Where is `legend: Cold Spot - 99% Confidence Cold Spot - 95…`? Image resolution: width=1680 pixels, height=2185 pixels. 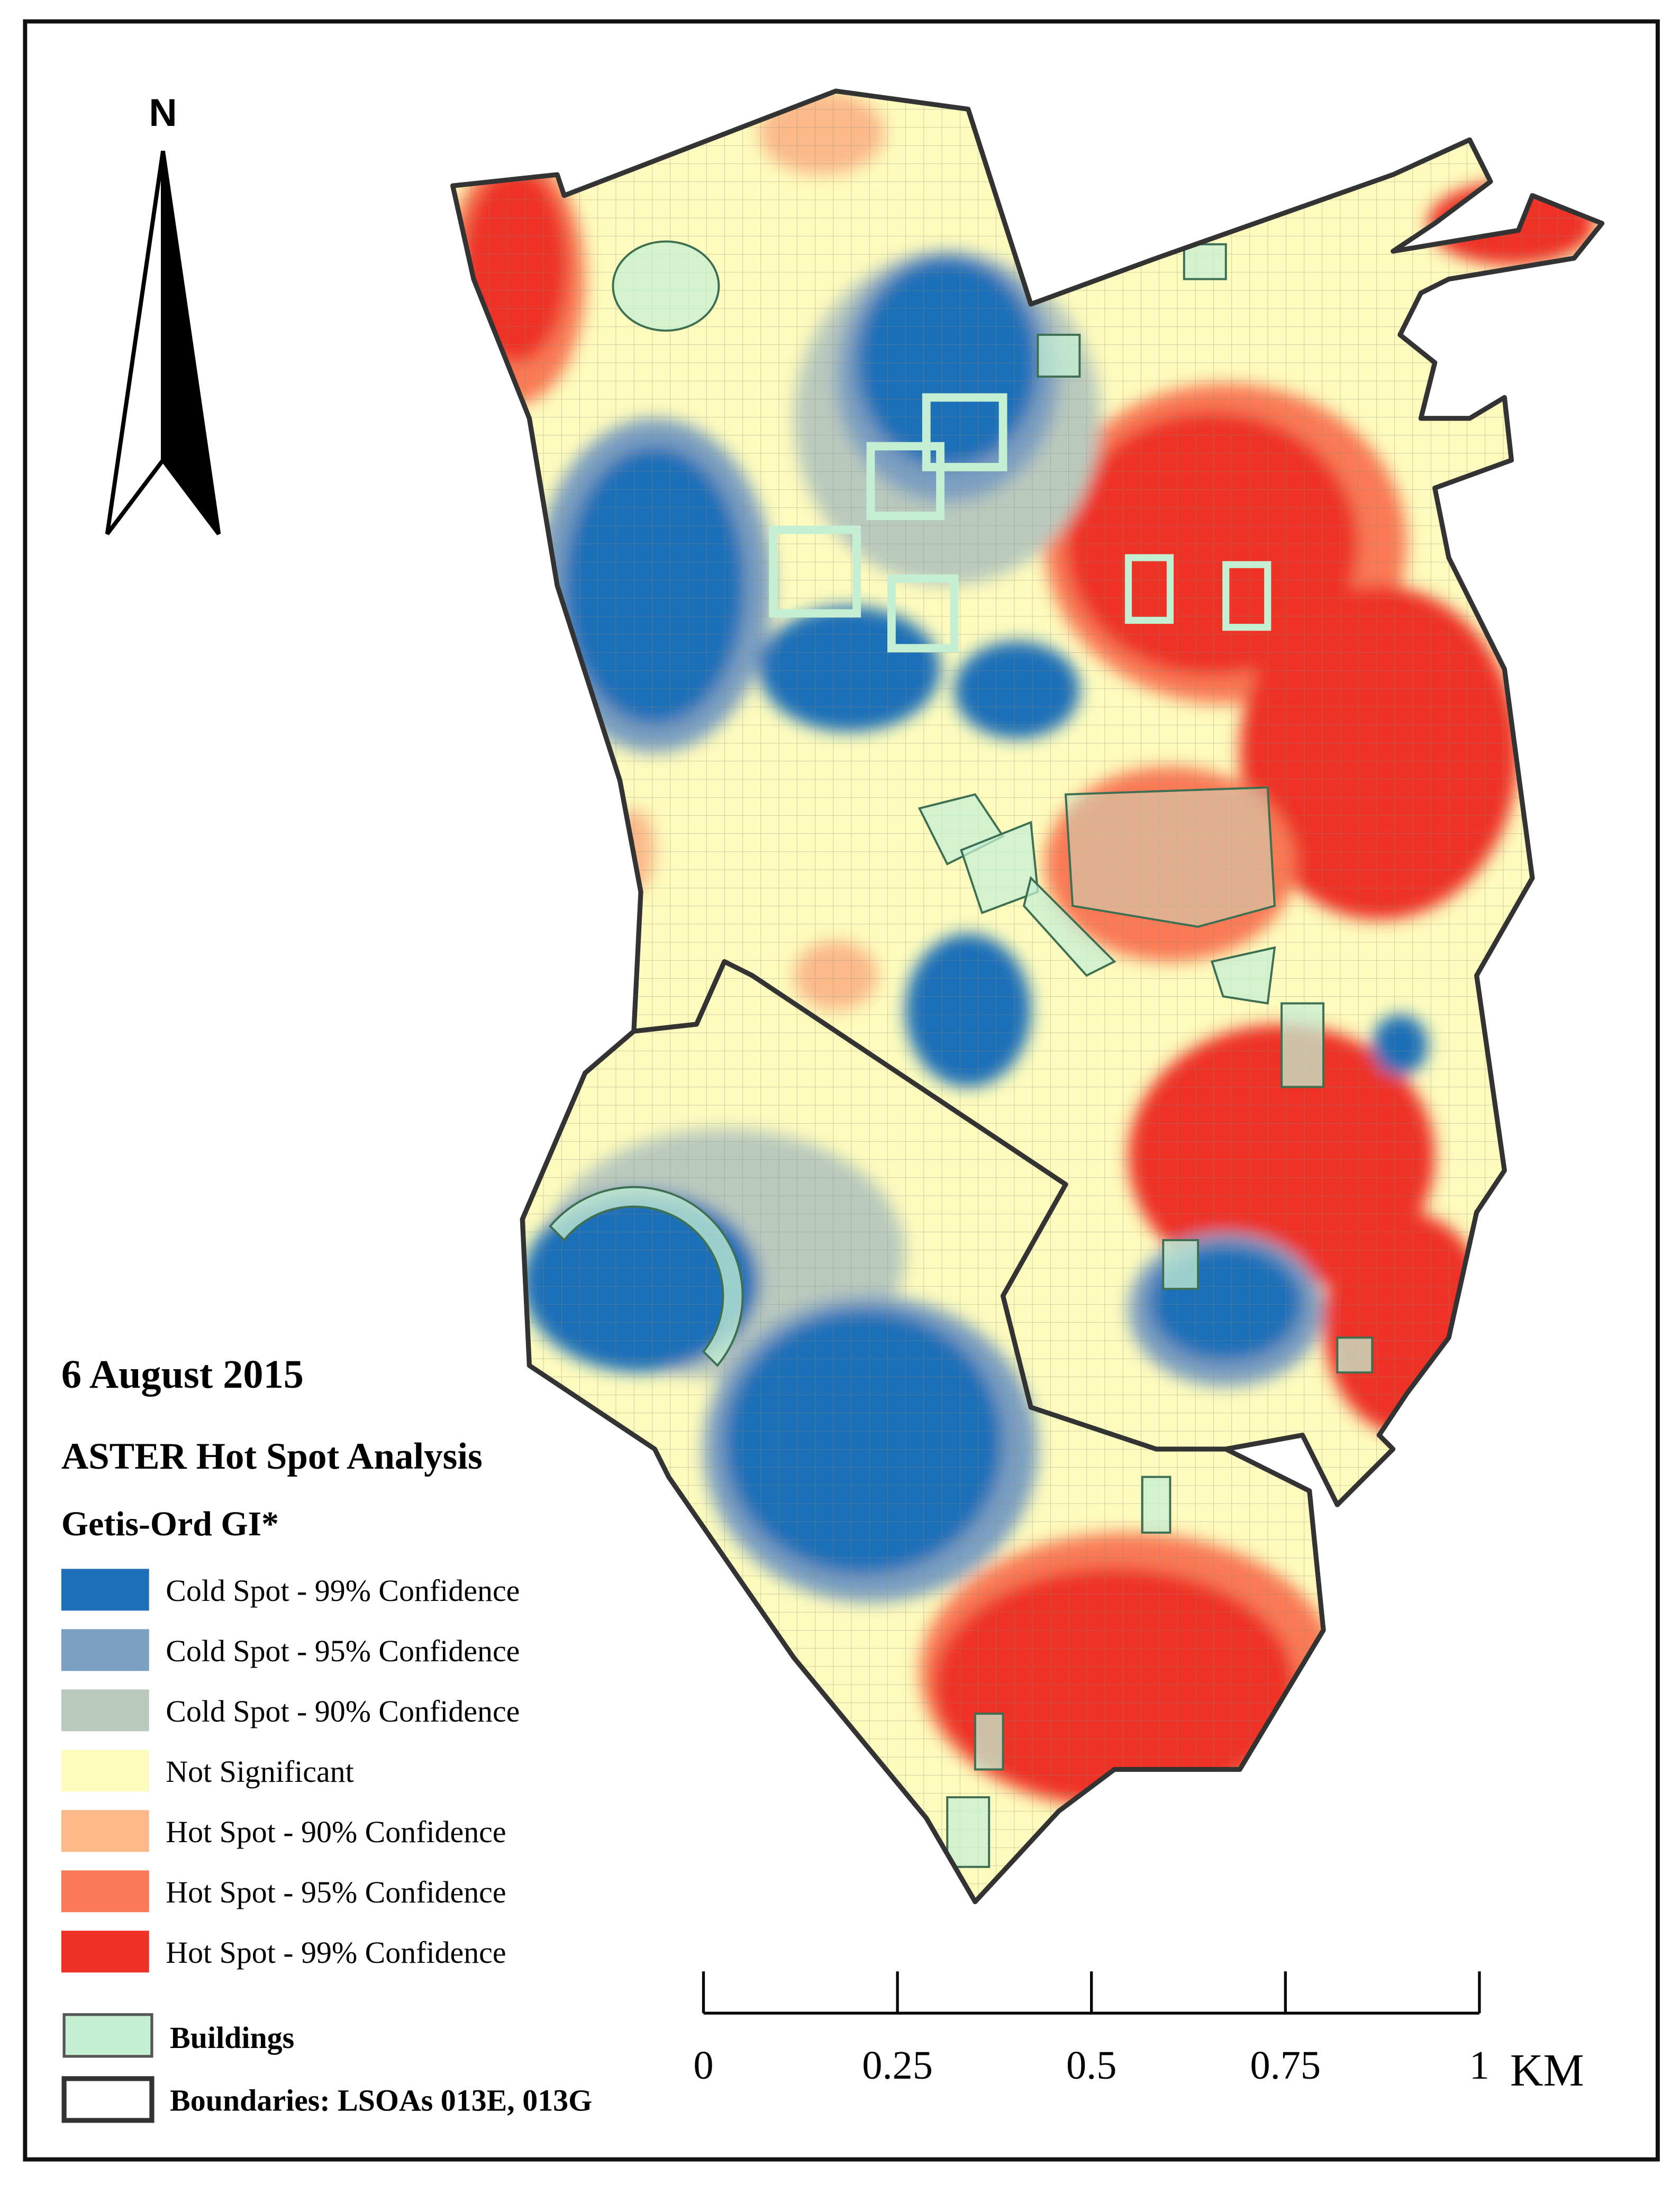 legend: Cold Spot - 99% Confidence Cold Spot - 95… is located at coordinates (290, 1771).